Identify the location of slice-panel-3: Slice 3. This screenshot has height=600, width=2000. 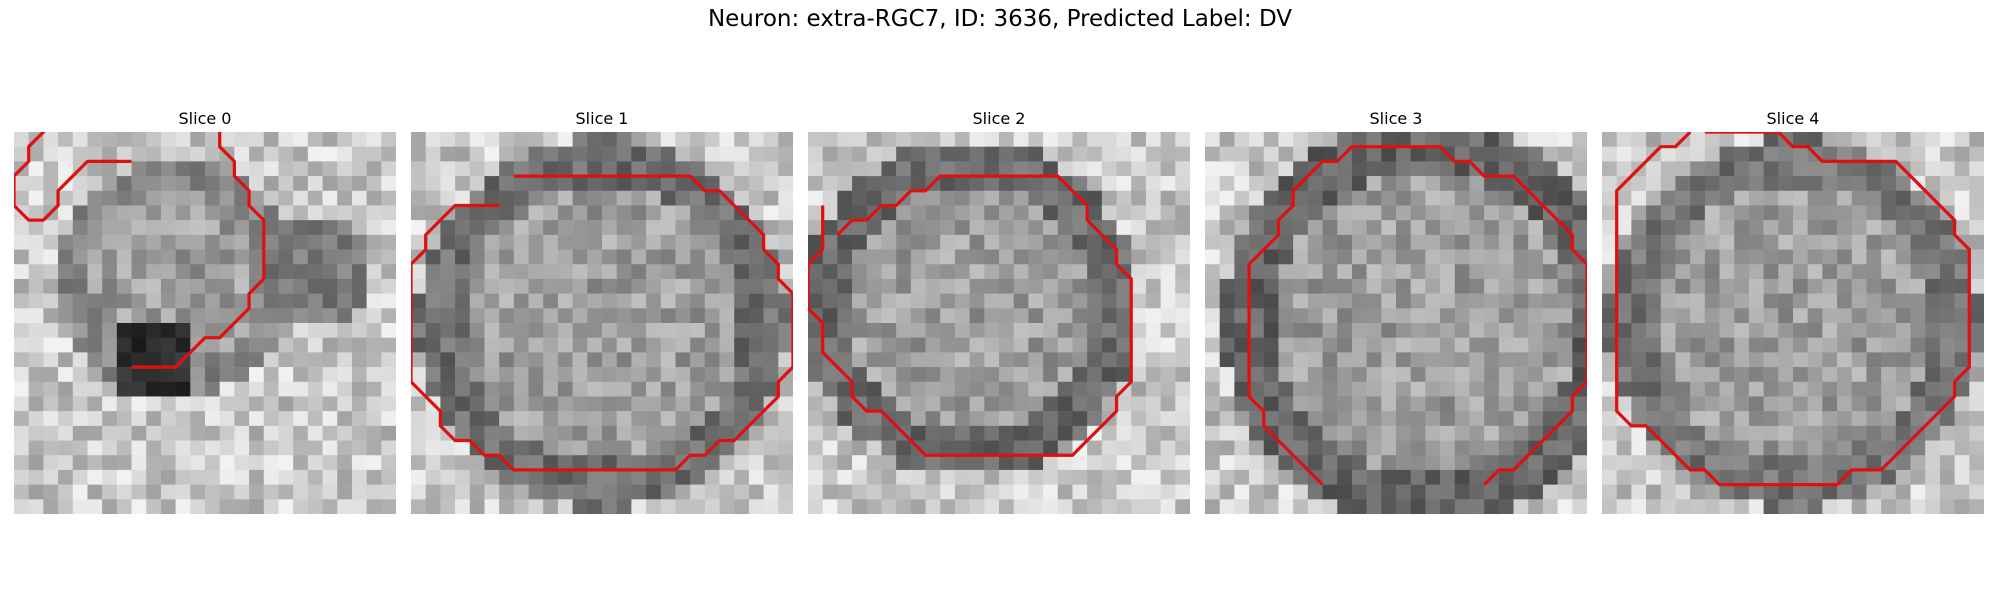
(1396, 311).